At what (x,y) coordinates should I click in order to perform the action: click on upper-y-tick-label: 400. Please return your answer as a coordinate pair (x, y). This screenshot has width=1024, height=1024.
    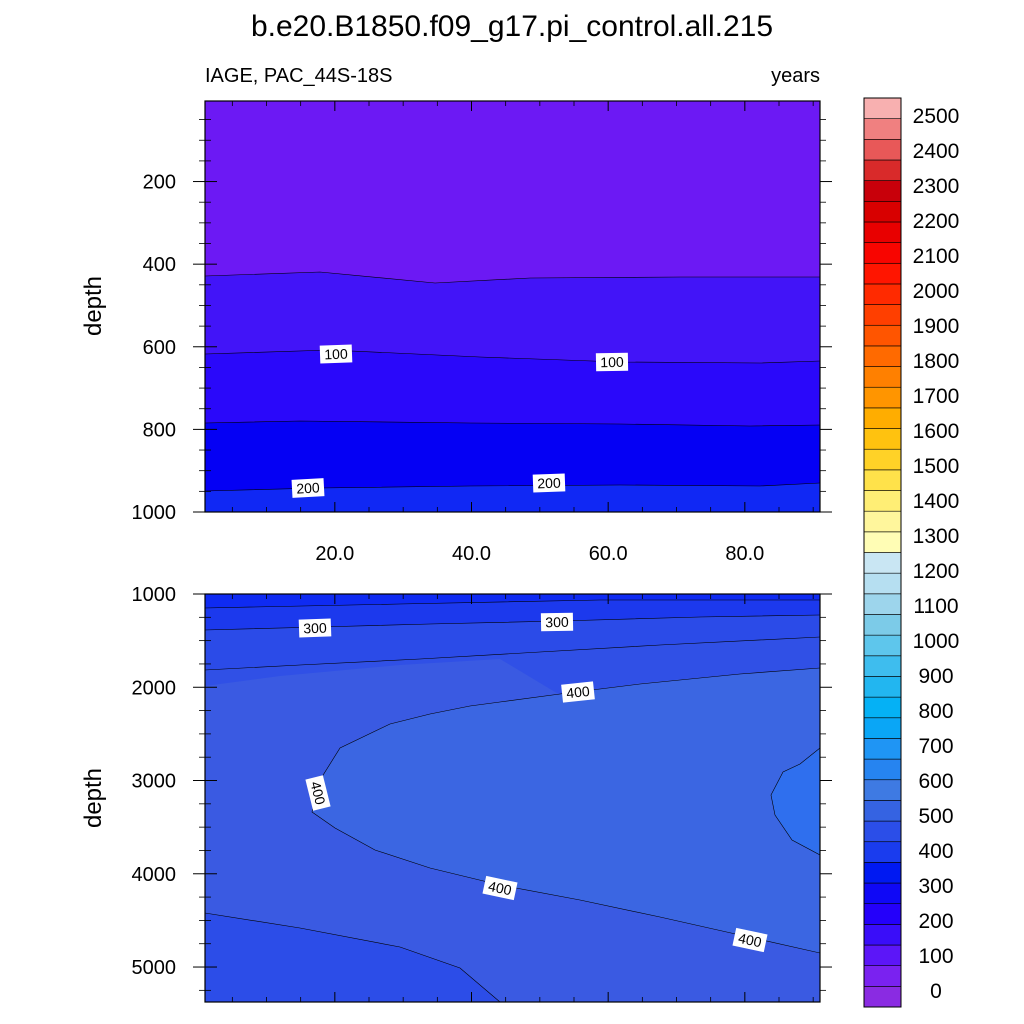
    Looking at the image, I should click on (159, 265).